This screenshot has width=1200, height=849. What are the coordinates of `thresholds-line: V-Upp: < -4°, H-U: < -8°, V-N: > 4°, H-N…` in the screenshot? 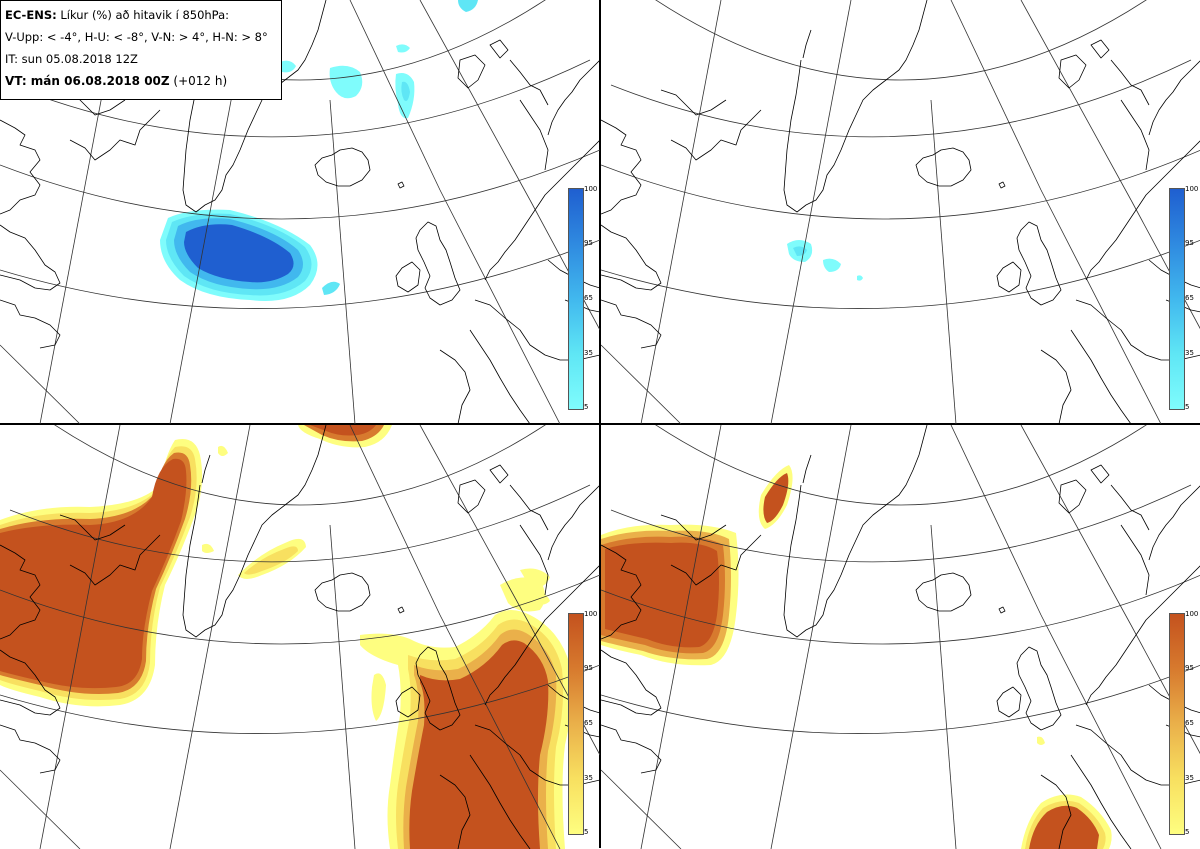 It's located at (136, 37).